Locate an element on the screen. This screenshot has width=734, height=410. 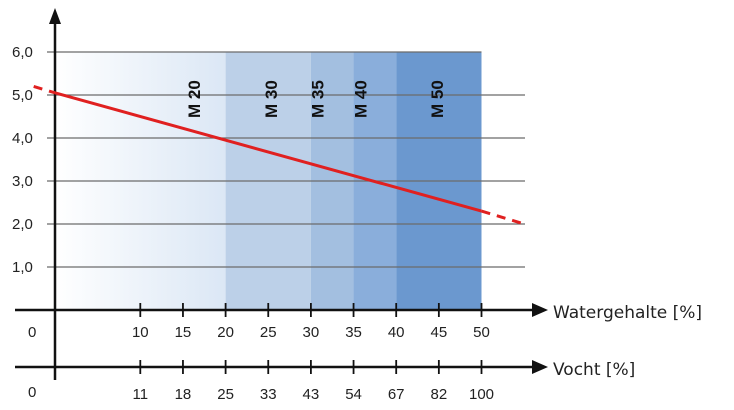
x-primary-tick-label-5: 35 is located at coordinates (353, 332).